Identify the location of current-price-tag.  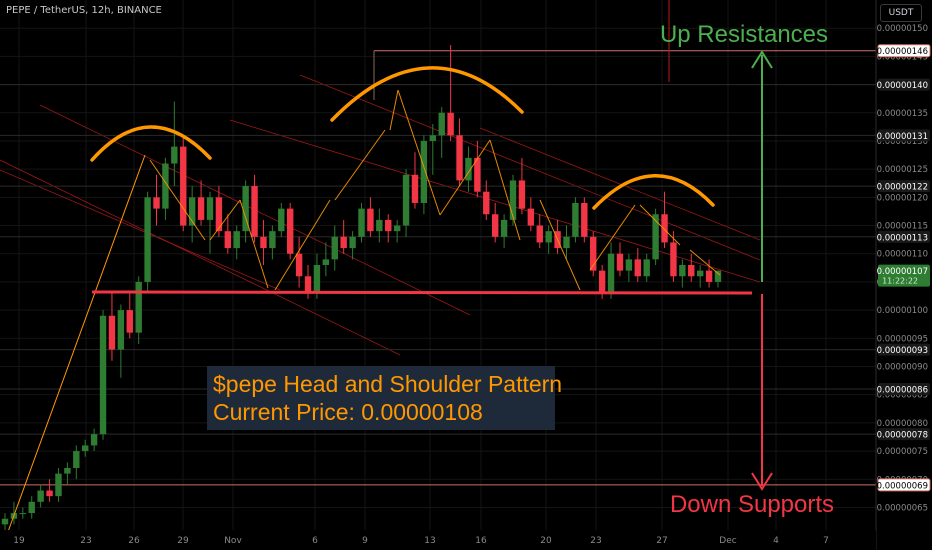
(904, 275).